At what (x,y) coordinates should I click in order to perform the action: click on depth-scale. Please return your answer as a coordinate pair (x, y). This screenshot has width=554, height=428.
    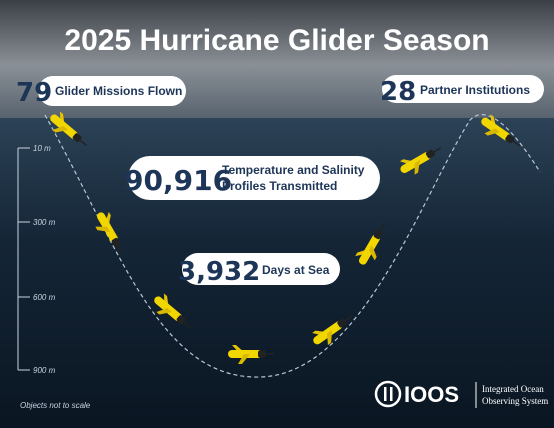
    Looking at the image, I should click on (23, 259).